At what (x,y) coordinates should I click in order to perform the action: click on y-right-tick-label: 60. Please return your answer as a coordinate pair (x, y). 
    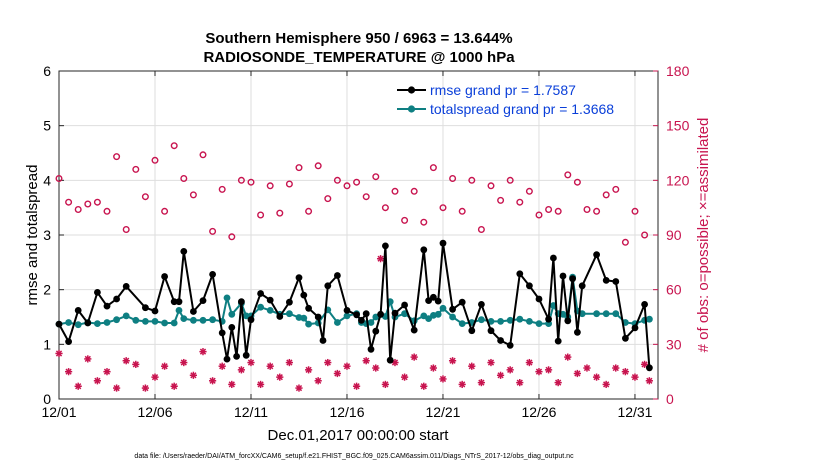
    Looking at the image, I should click on (674, 290).